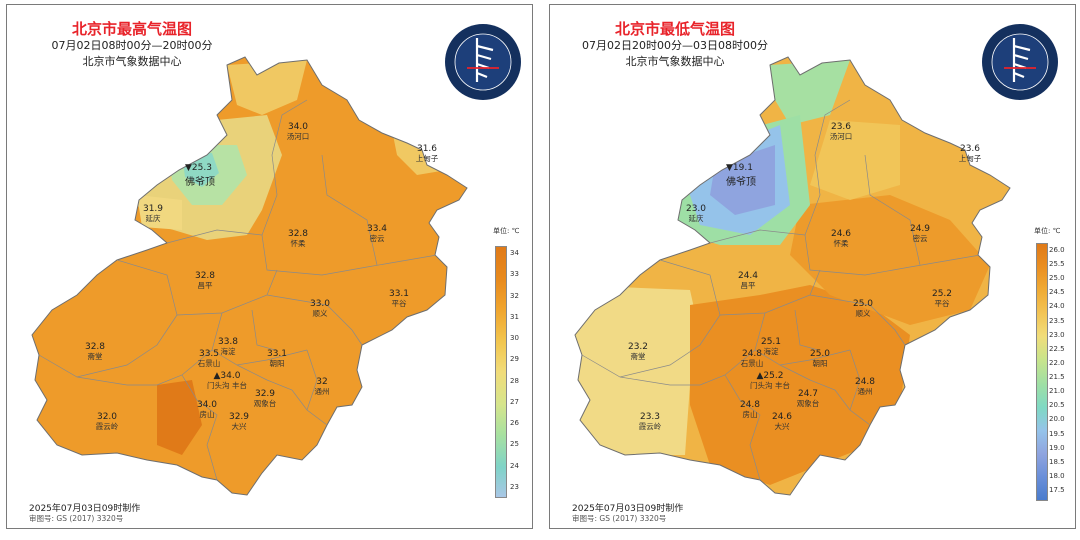 This screenshot has width=1080, height=540. What do you see at coordinates (770, 376) in the screenshot?
I see `station-value: ▲25.2` at bounding box center [770, 376].